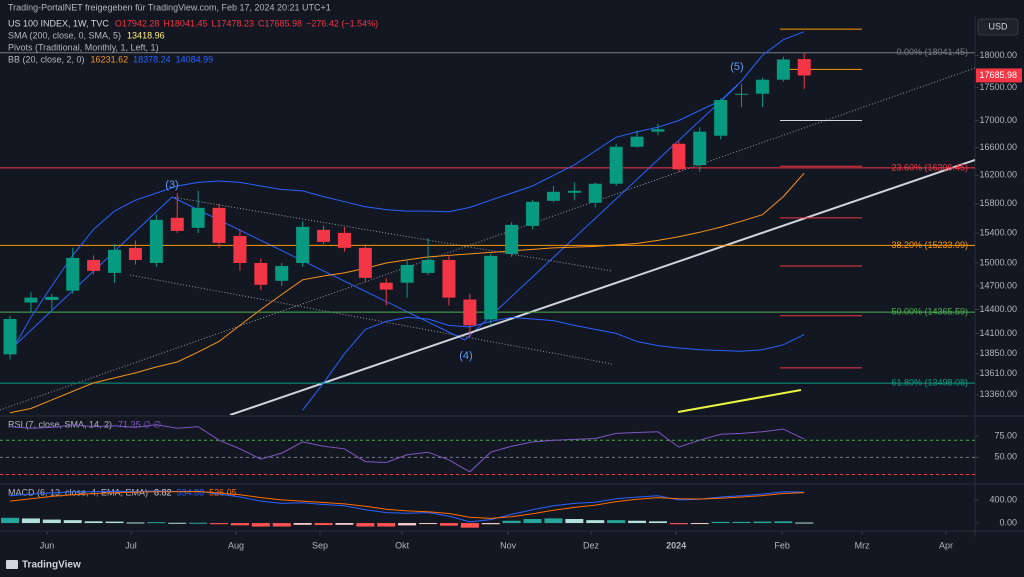 This screenshot has height=577, width=1024. I want to click on x-tick-label: Apr, so click(946, 545).